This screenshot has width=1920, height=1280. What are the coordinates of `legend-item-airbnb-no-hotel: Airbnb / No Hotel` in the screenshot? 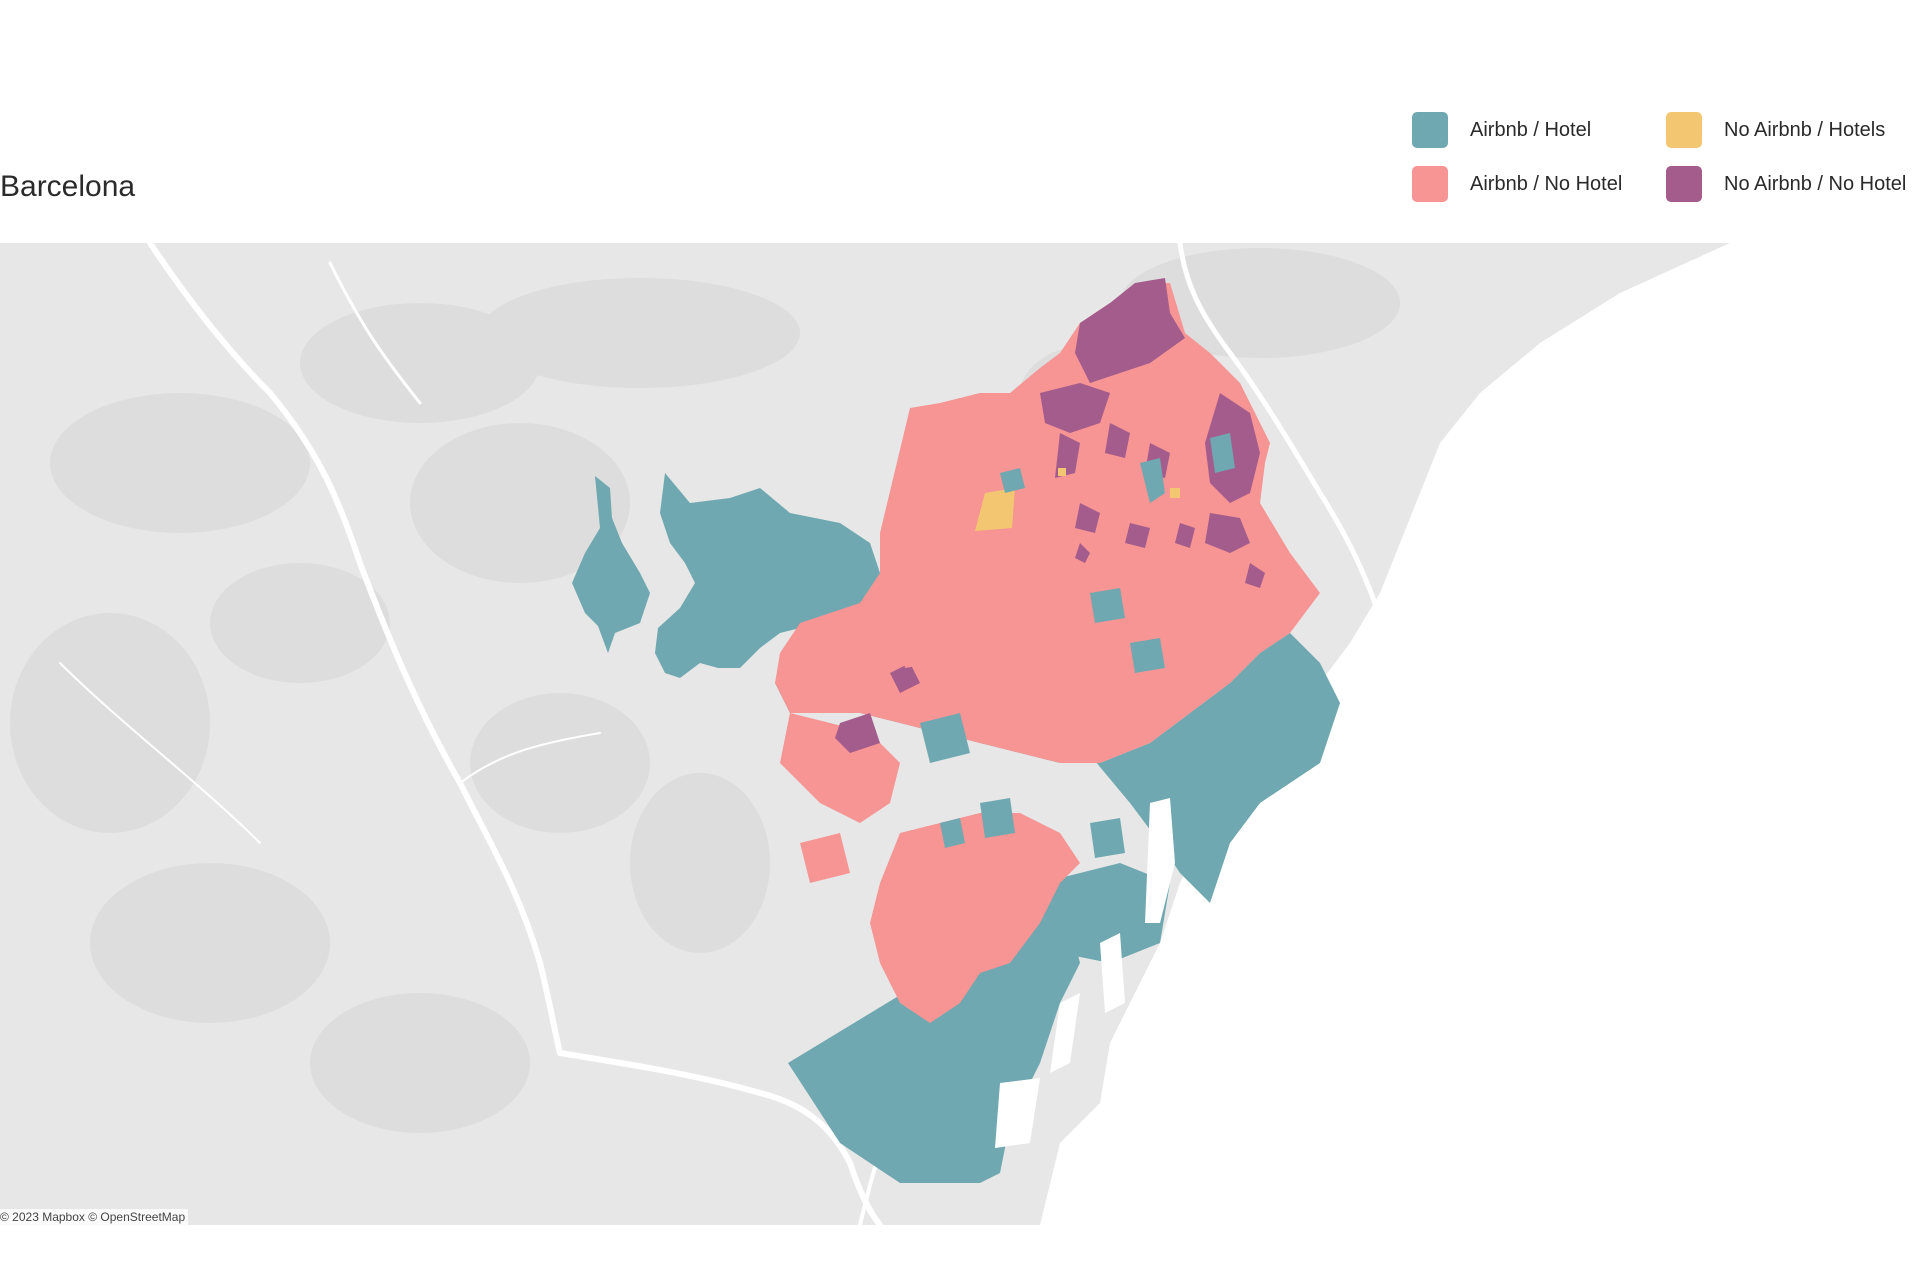 It's located at (1517, 184).